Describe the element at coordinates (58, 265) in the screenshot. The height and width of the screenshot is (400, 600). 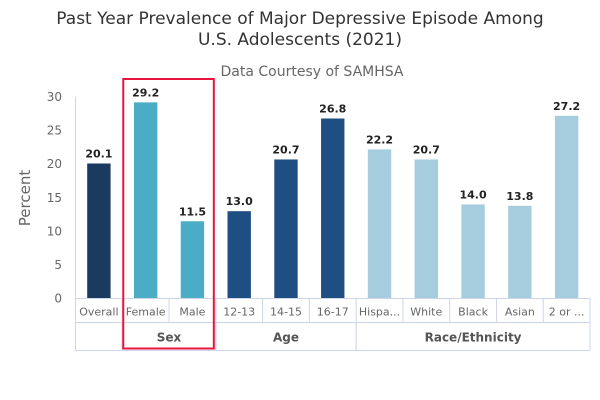
I see `y-tick-label: 5` at that location.